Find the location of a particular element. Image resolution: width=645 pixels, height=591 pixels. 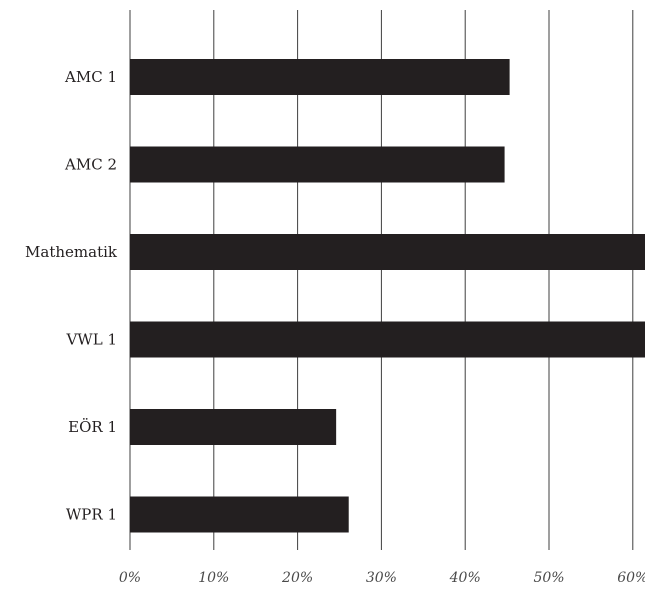

x-tick-label: 0% is located at coordinates (130, 578).